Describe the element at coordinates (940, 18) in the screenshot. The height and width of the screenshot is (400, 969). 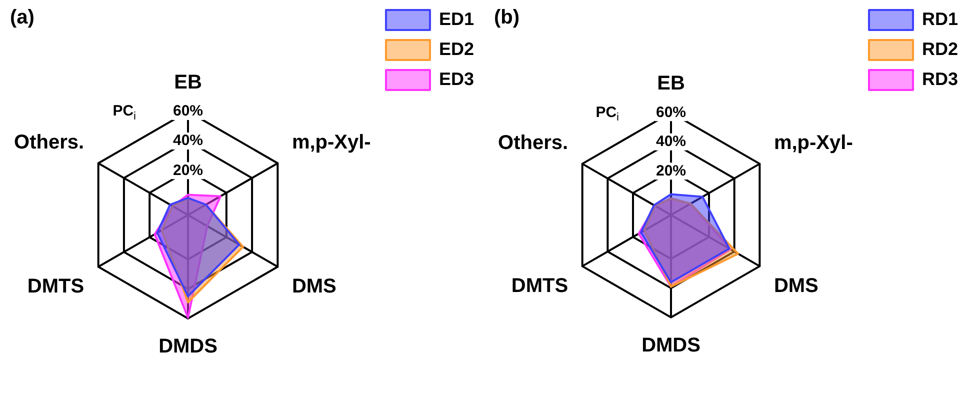
I see `legend-label: RD1` at that location.